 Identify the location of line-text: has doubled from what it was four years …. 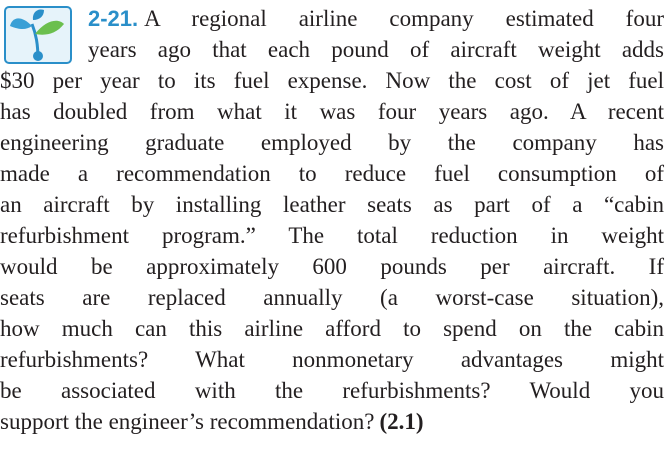
(332, 111).